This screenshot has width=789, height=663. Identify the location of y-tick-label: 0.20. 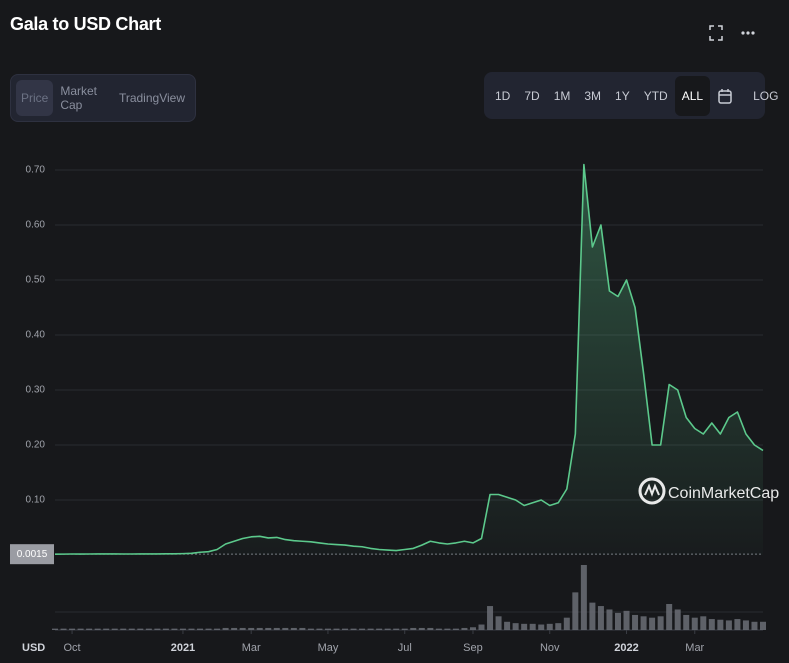
(36, 445).